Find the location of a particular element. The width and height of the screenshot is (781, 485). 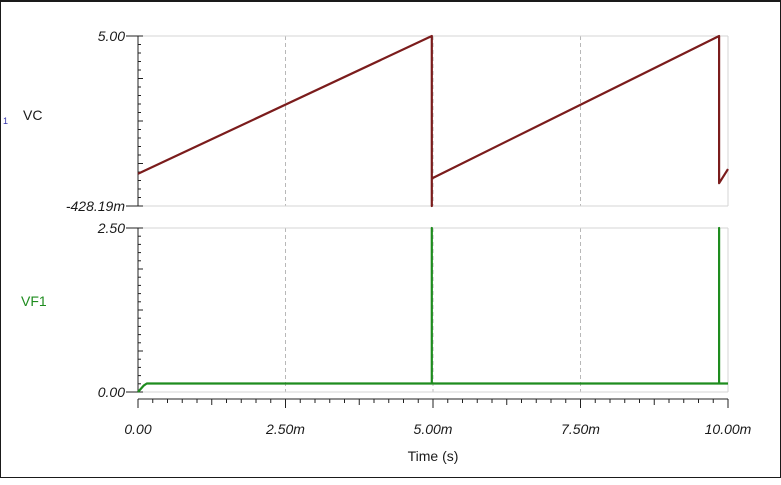

x-tick-label: 2.50m is located at coordinates (285, 429).